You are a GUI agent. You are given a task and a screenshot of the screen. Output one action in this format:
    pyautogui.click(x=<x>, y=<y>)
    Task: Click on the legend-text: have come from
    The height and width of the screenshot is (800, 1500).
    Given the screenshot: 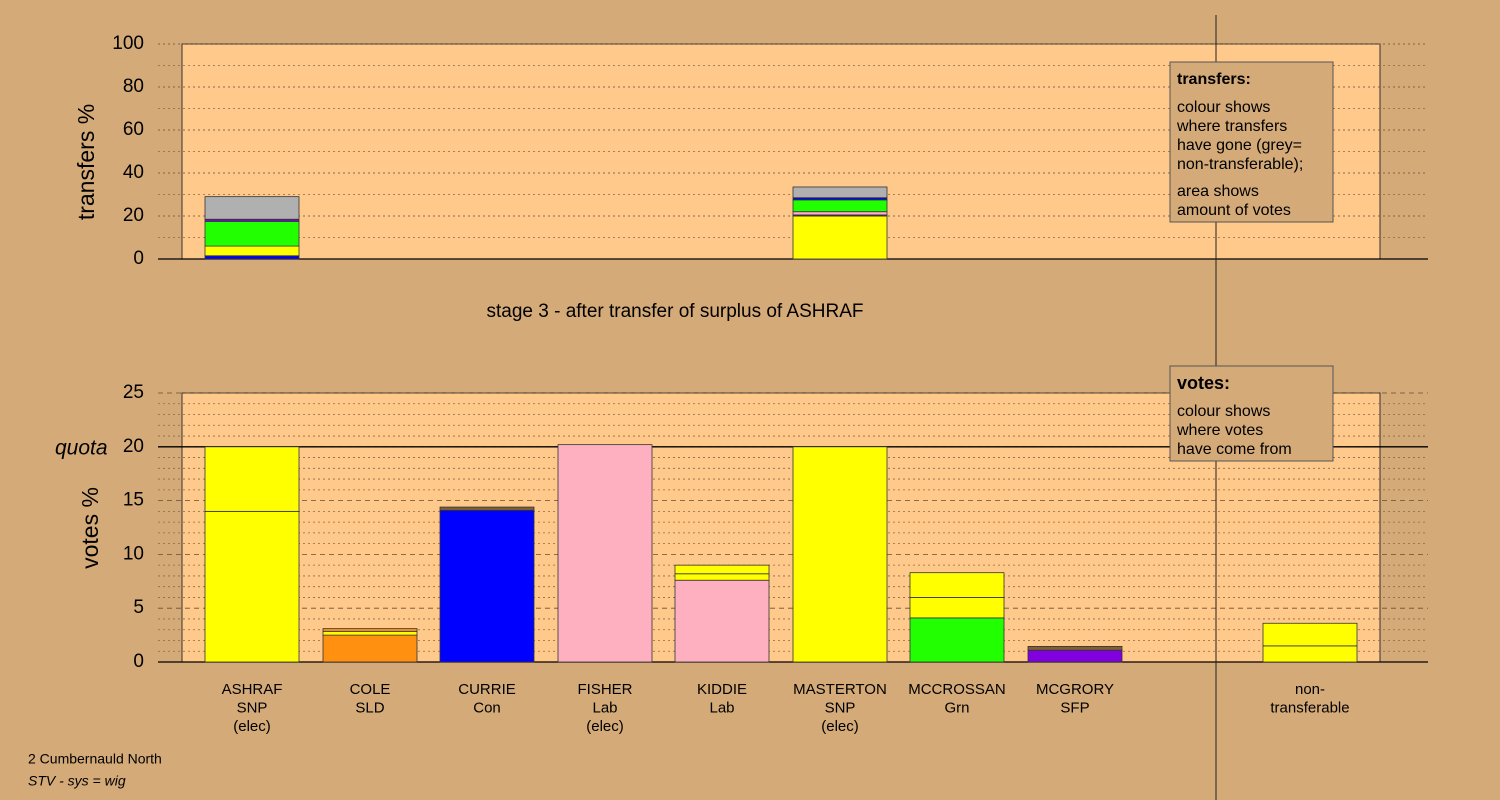 What is the action you would take?
    pyautogui.click(x=1234, y=449)
    